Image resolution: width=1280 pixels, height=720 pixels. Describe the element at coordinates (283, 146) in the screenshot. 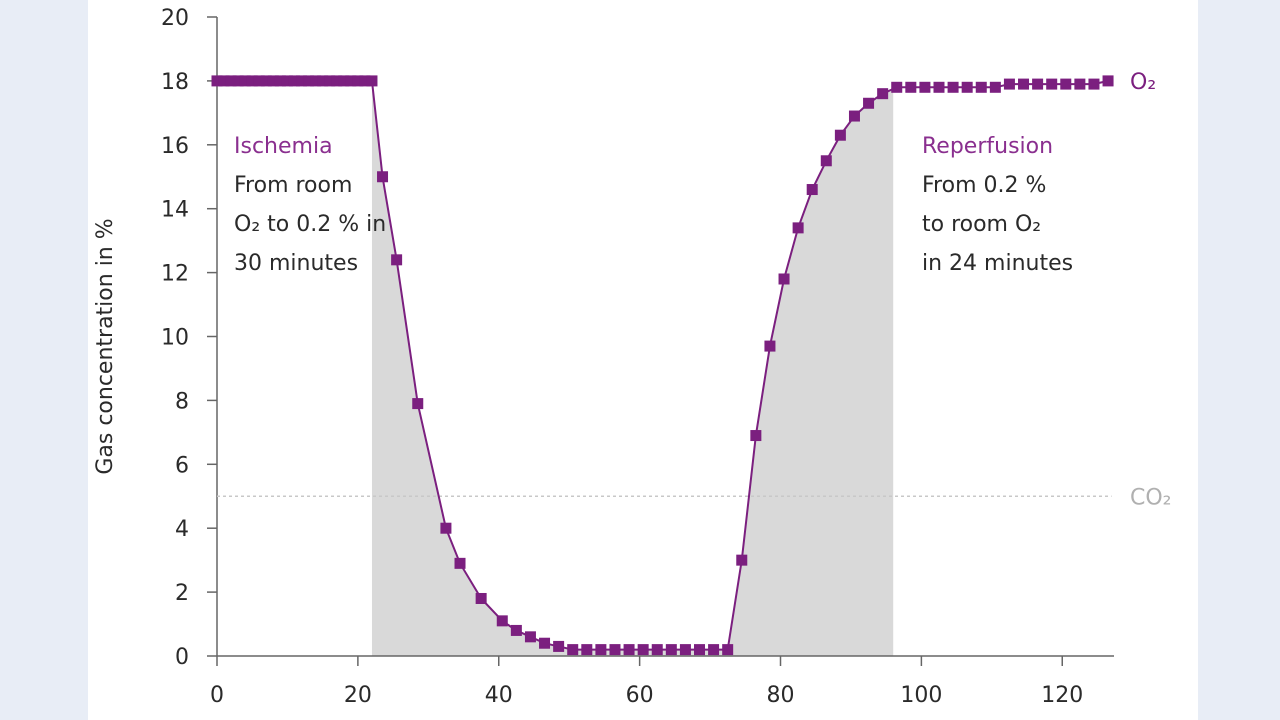

I see `annotation-title: Ischemia` at that location.